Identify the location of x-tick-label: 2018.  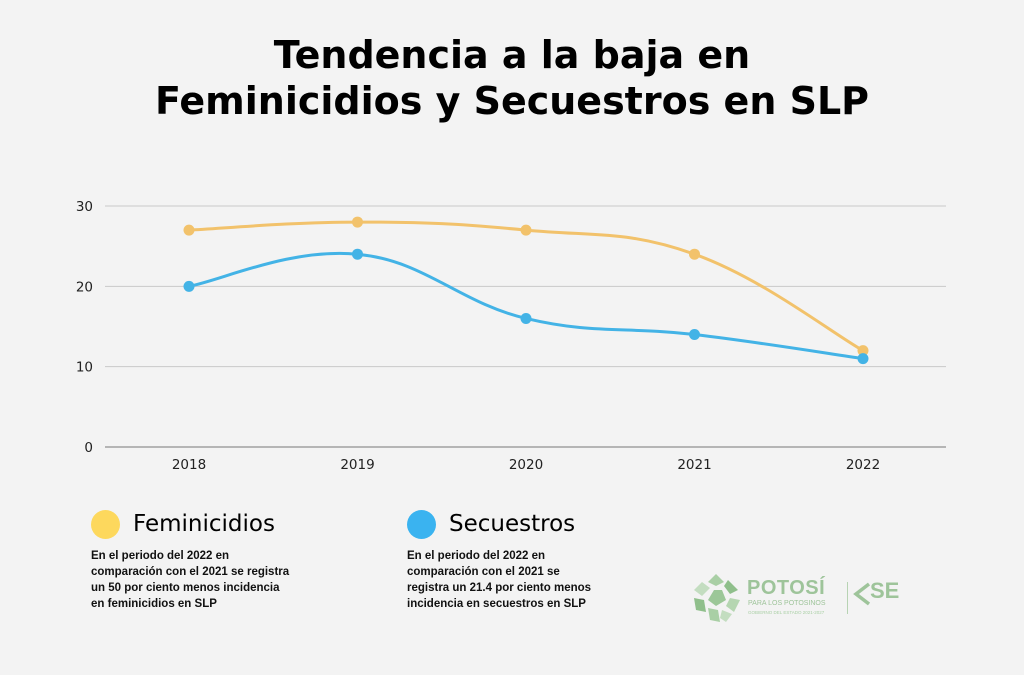
(189, 465).